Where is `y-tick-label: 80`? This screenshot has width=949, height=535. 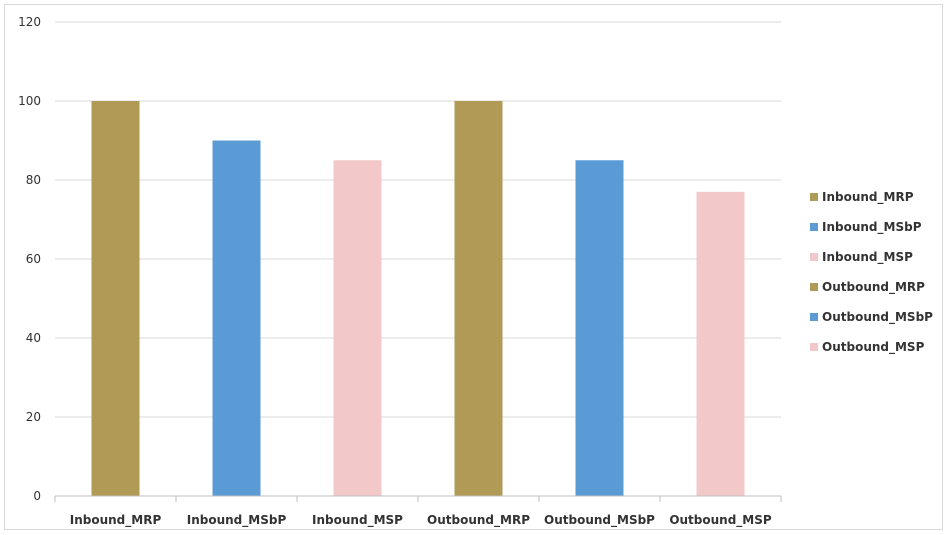
y-tick-label: 80 is located at coordinates (33, 180).